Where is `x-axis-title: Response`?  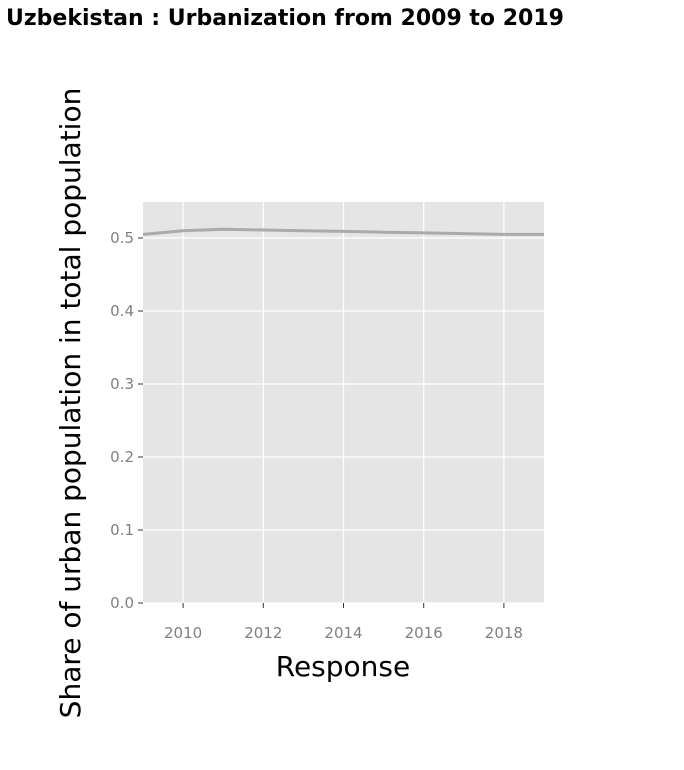
x-axis-title: Response is located at coordinates (343, 666).